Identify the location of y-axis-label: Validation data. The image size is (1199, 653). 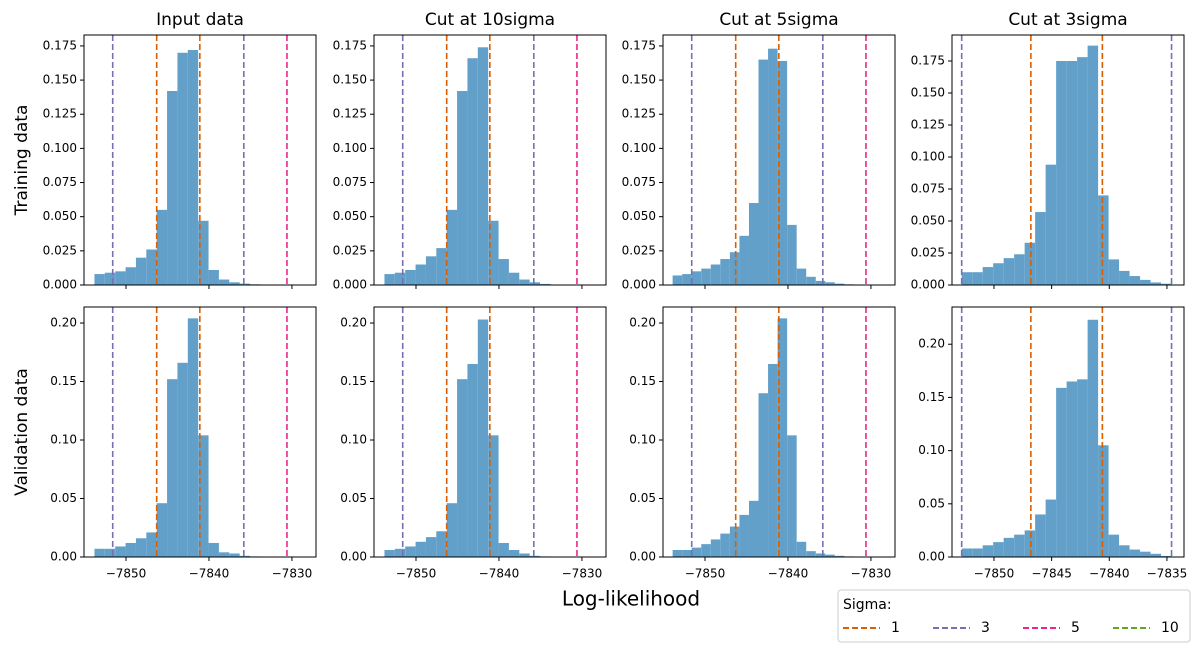
(22, 432).